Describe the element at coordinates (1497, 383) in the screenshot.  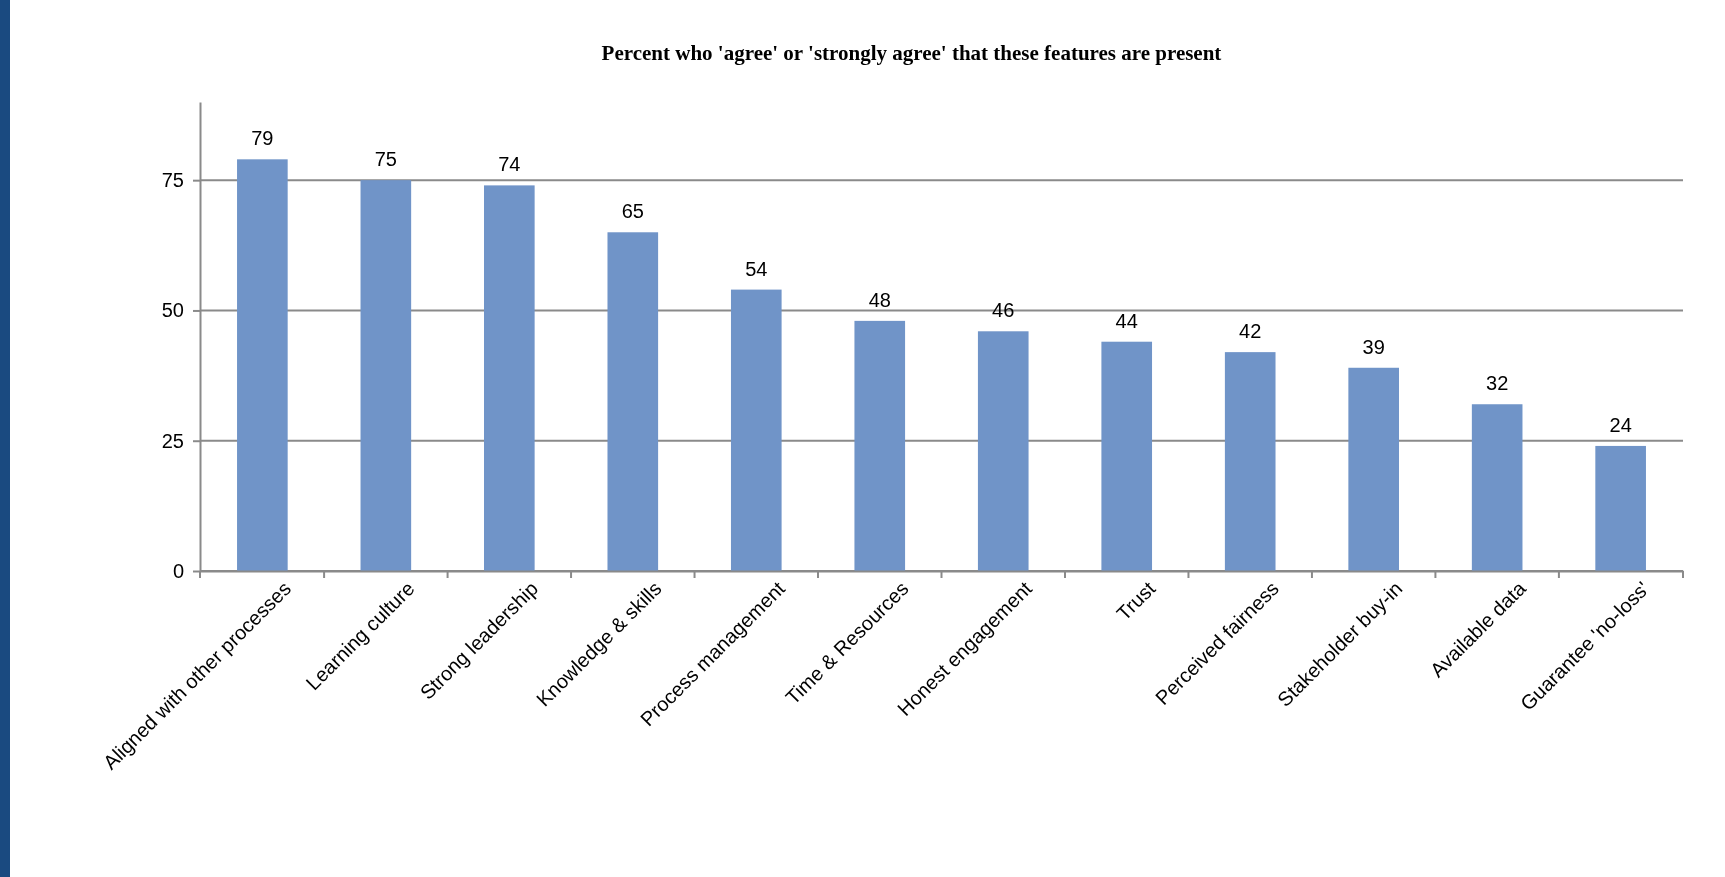
I see `data-label: 32` at that location.